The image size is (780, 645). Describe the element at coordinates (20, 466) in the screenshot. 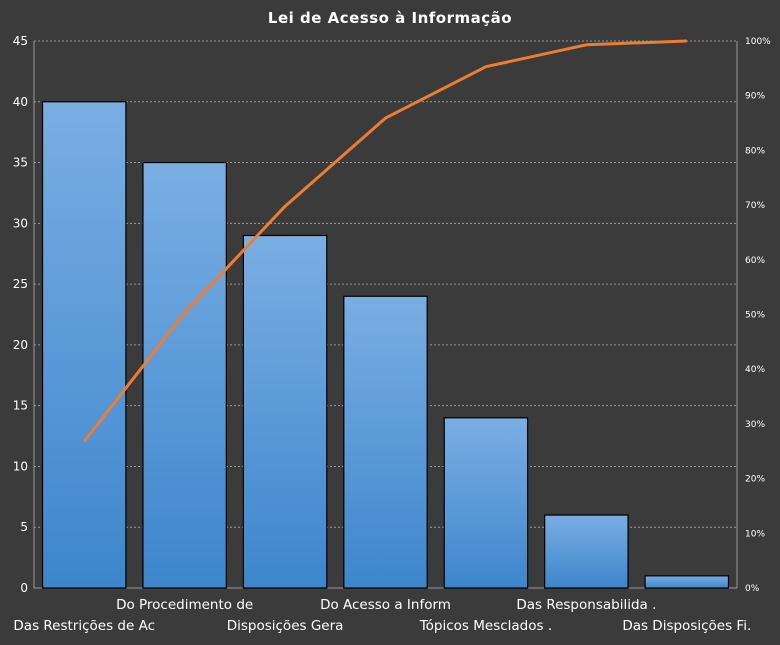

I see `y-tick-label: 10` at that location.